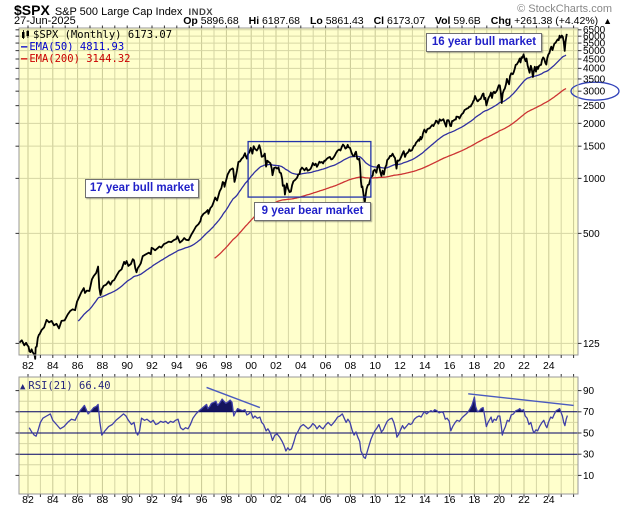 This screenshot has height=507, width=620. Describe the element at coordinates (45, 21) in the screenshot. I see `chart-date: 27-Jun-2025` at that location.